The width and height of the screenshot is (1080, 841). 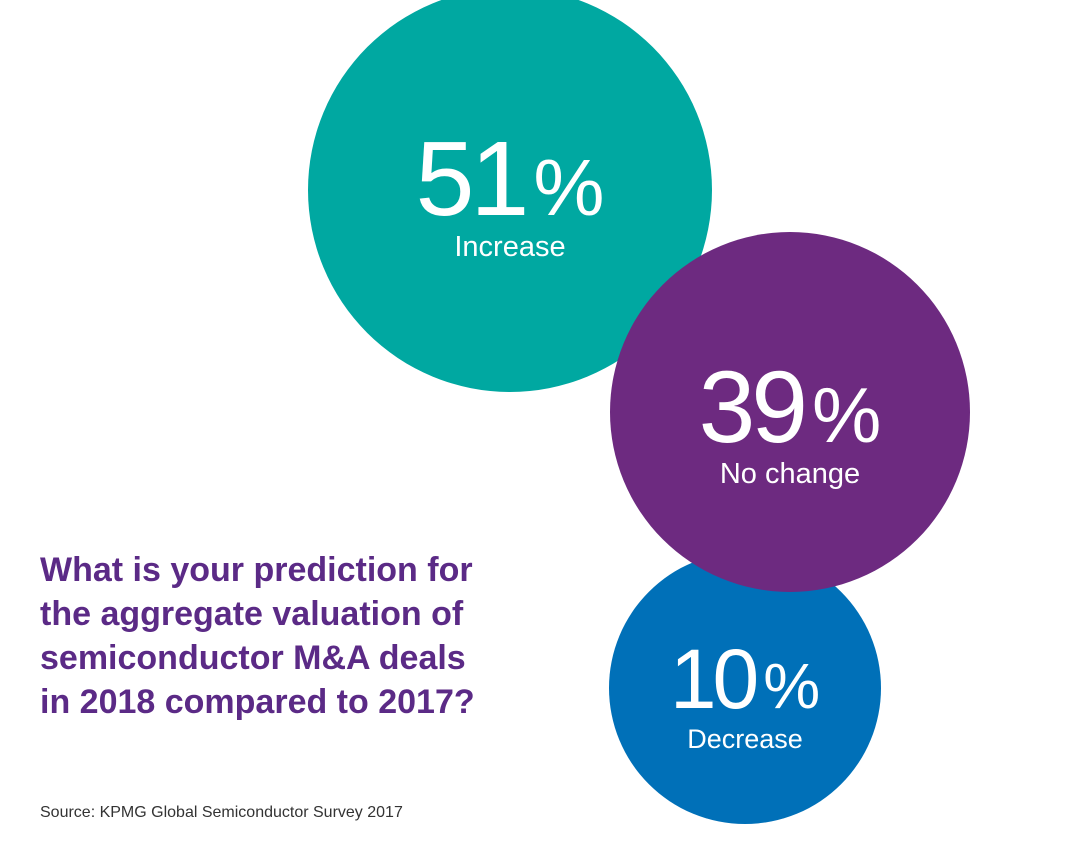 What do you see at coordinates (252, 614) in the screenshot?
I see `question-line: the aggregate valuation of` at bounding box center [252, 614].